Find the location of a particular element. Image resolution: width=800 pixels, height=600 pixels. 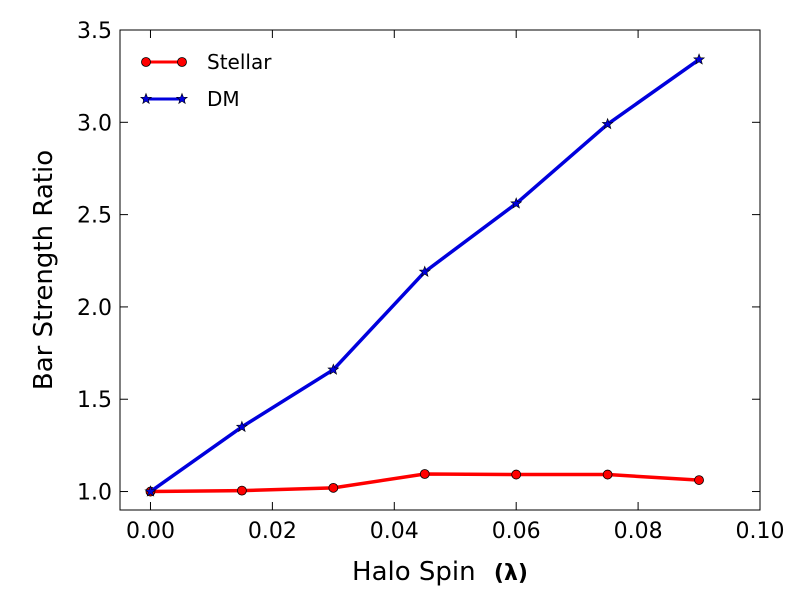

y-tick-label: 1.0 is located at coordinates (94, 493).